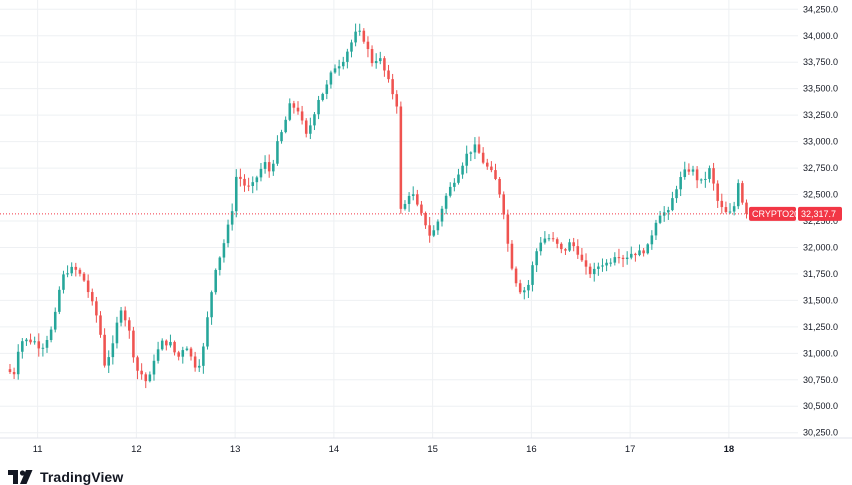 The height and width of the screenshot is (485, 852). I want to click on tradingview-logo-icon, so click(20, 477).